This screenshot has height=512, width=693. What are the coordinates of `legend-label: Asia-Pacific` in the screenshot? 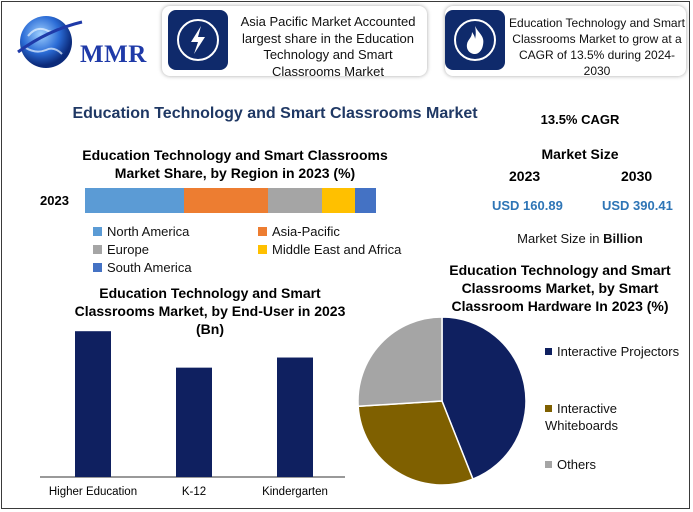 It's located at (306, 231).